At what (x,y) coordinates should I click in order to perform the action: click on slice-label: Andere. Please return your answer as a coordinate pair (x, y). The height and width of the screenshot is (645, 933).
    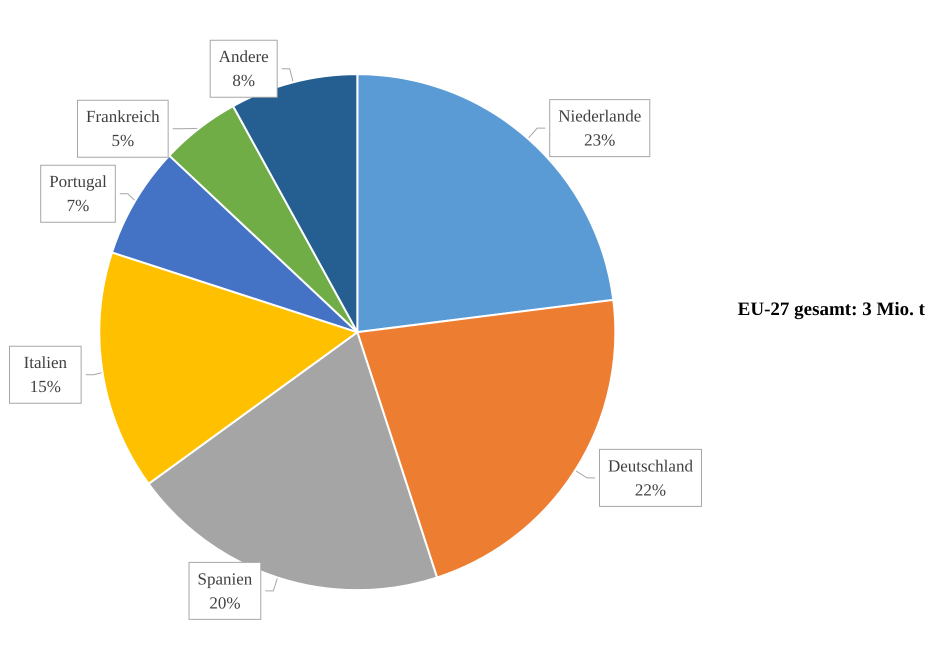
    Looking at the image, I should click on (243, 56).